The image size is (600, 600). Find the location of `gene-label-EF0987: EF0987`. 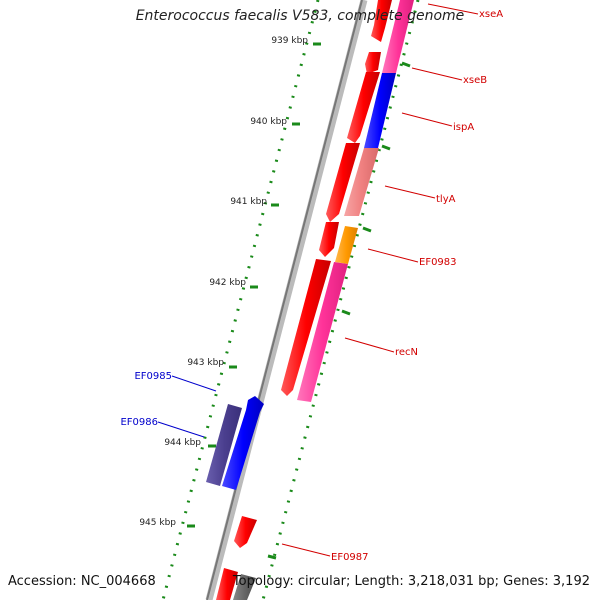

gene-label-EF0987: EF0987 is located at coordinates (350, 557).